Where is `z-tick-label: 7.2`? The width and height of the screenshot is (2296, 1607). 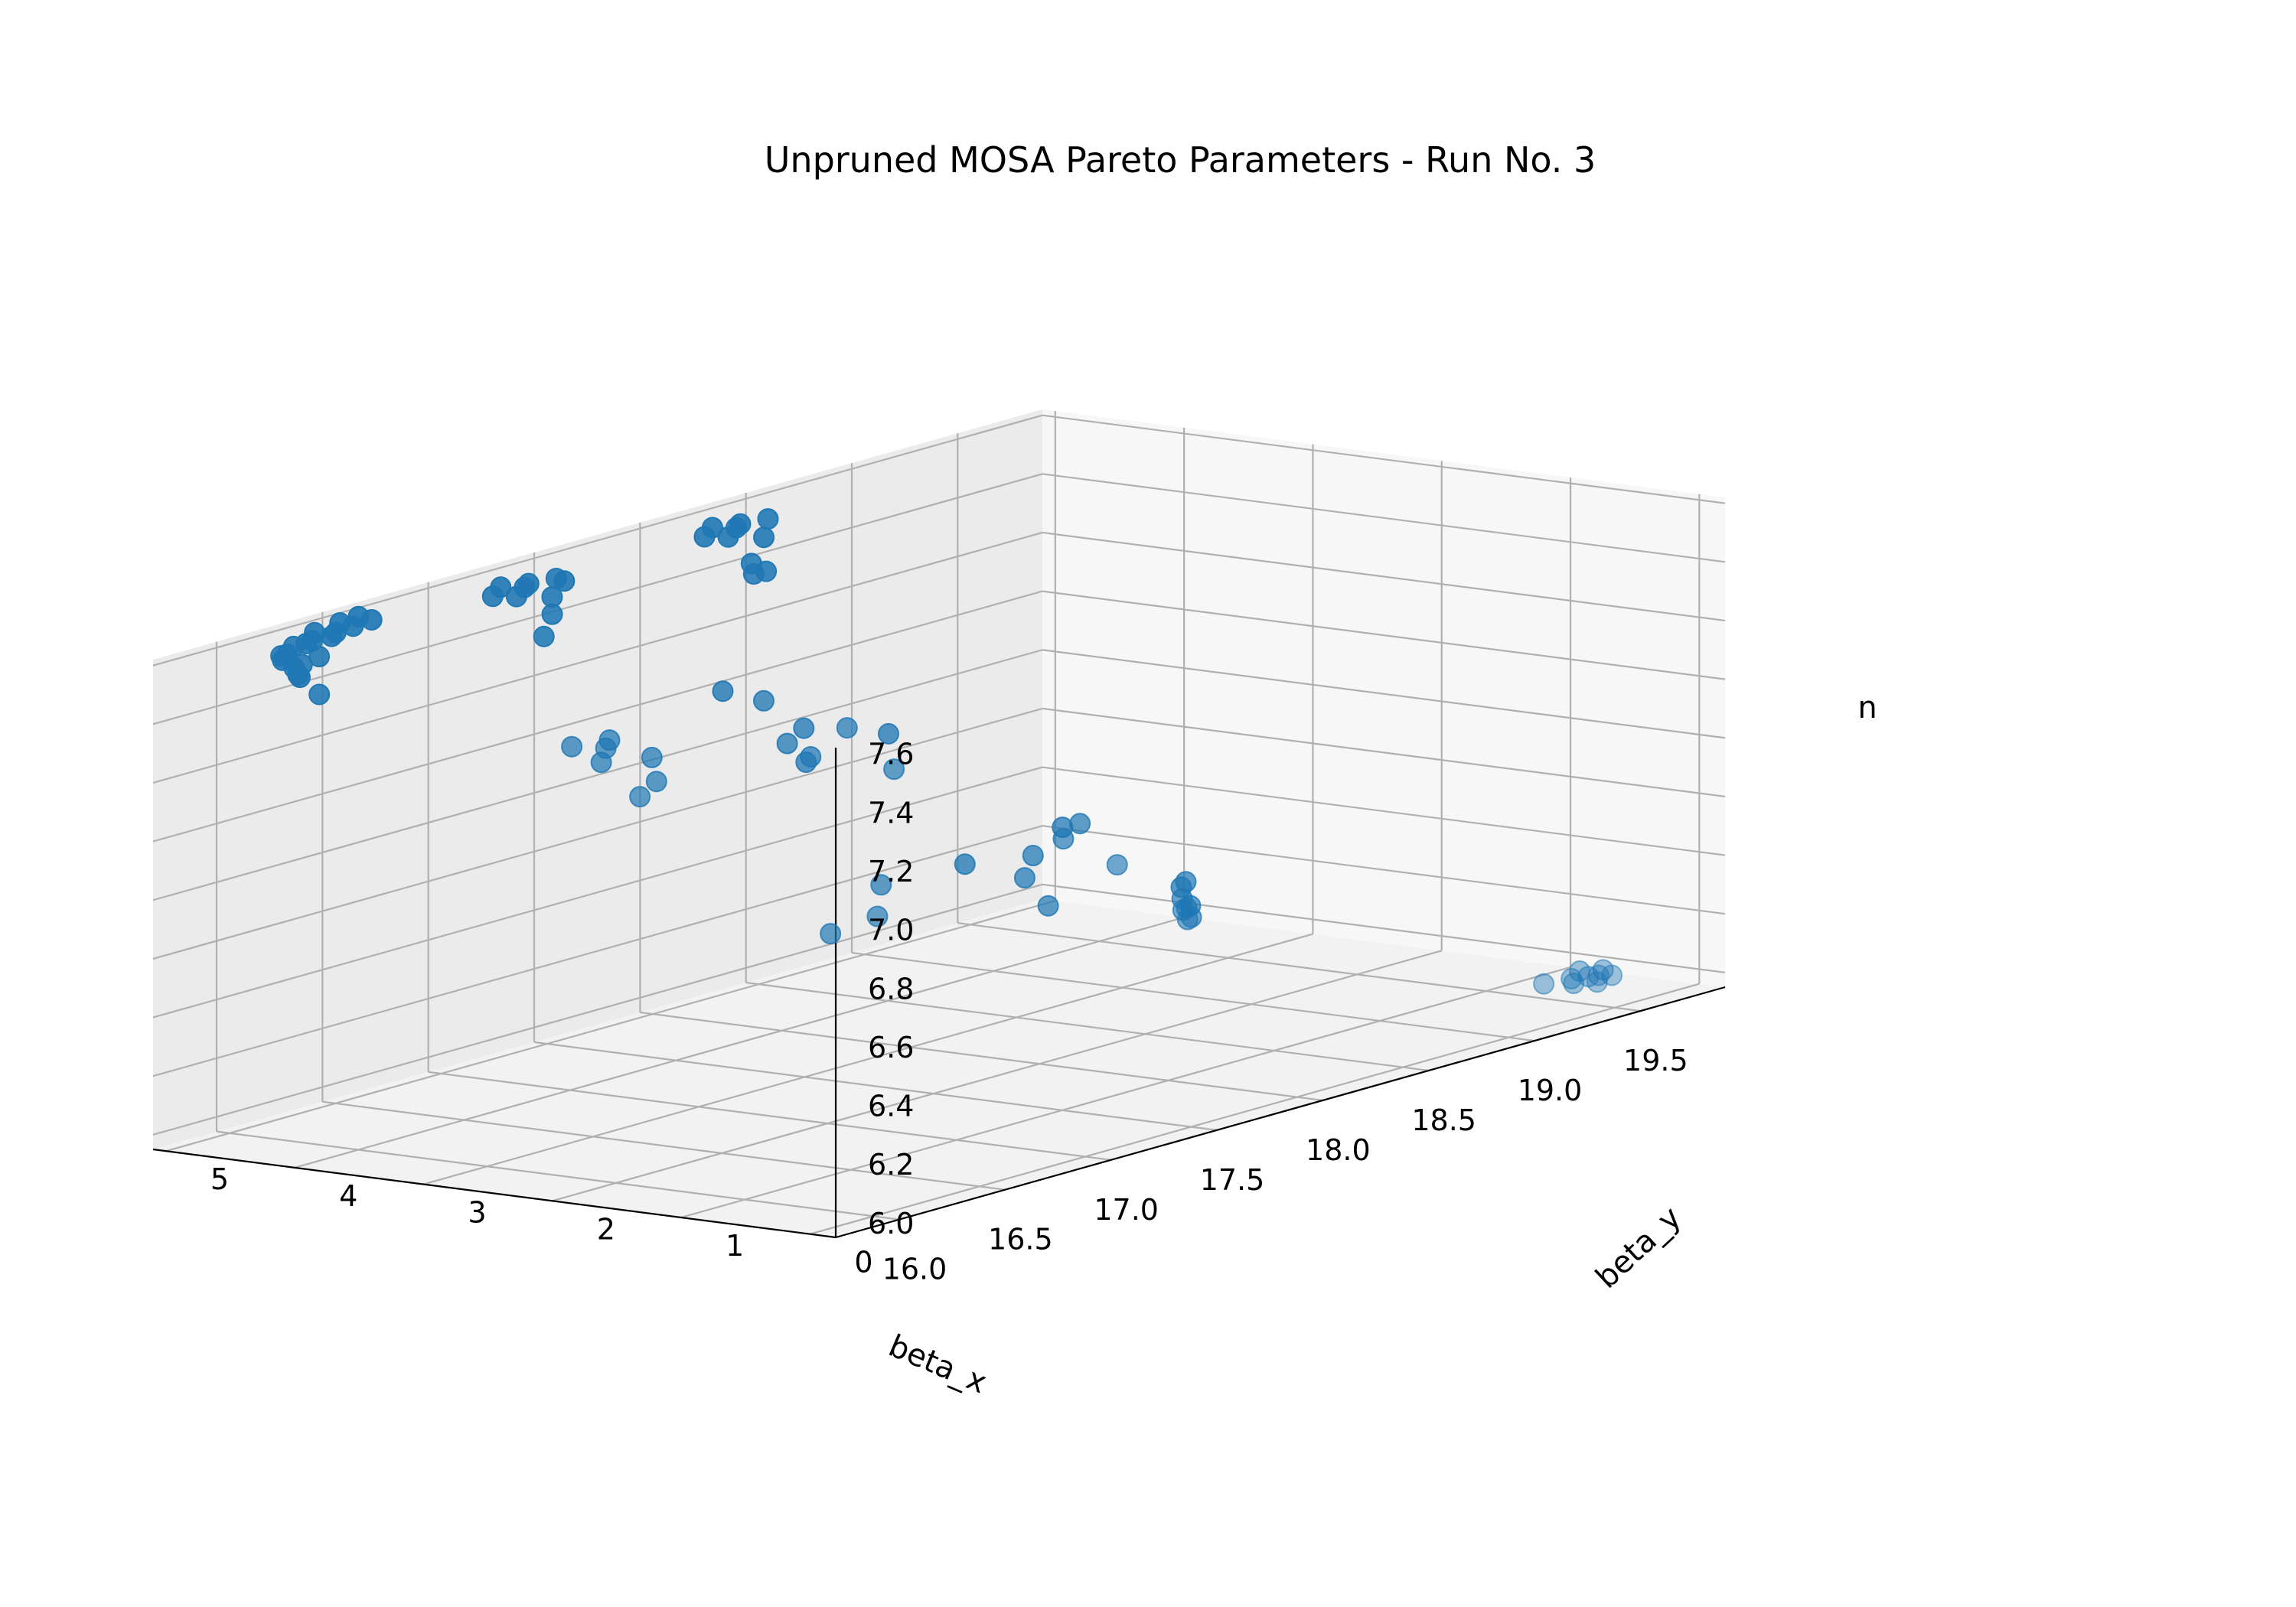 z-tick-label: 7.2 is located at coordinates (891, 872).